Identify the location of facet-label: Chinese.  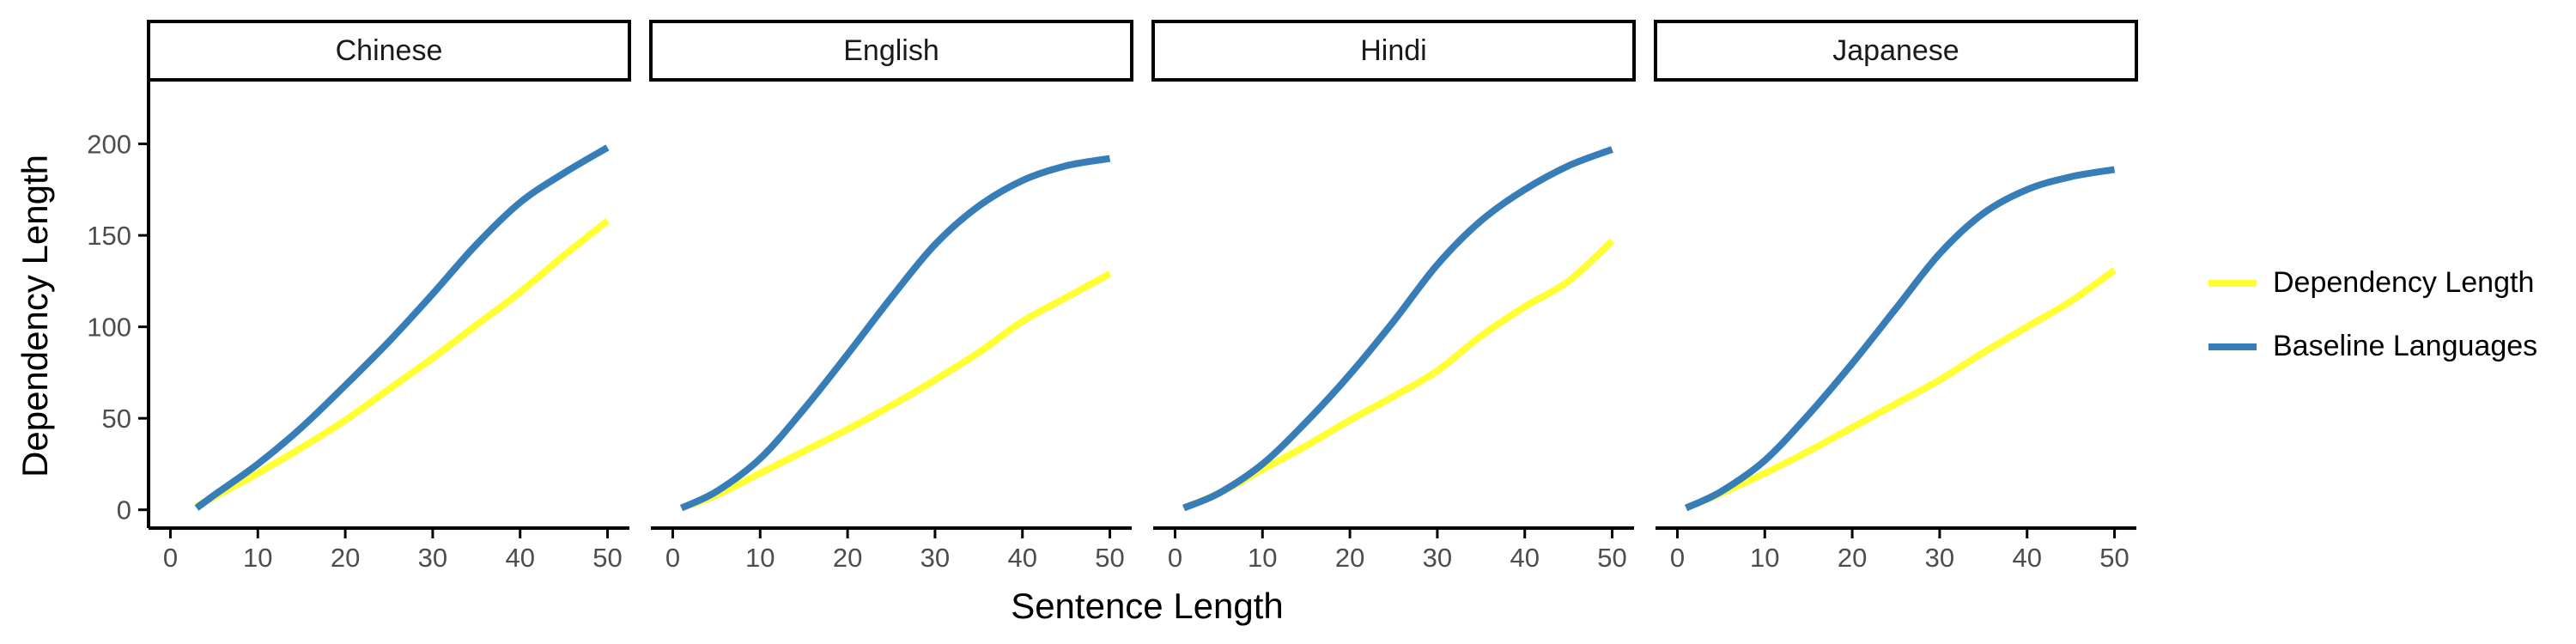
(389, 50).